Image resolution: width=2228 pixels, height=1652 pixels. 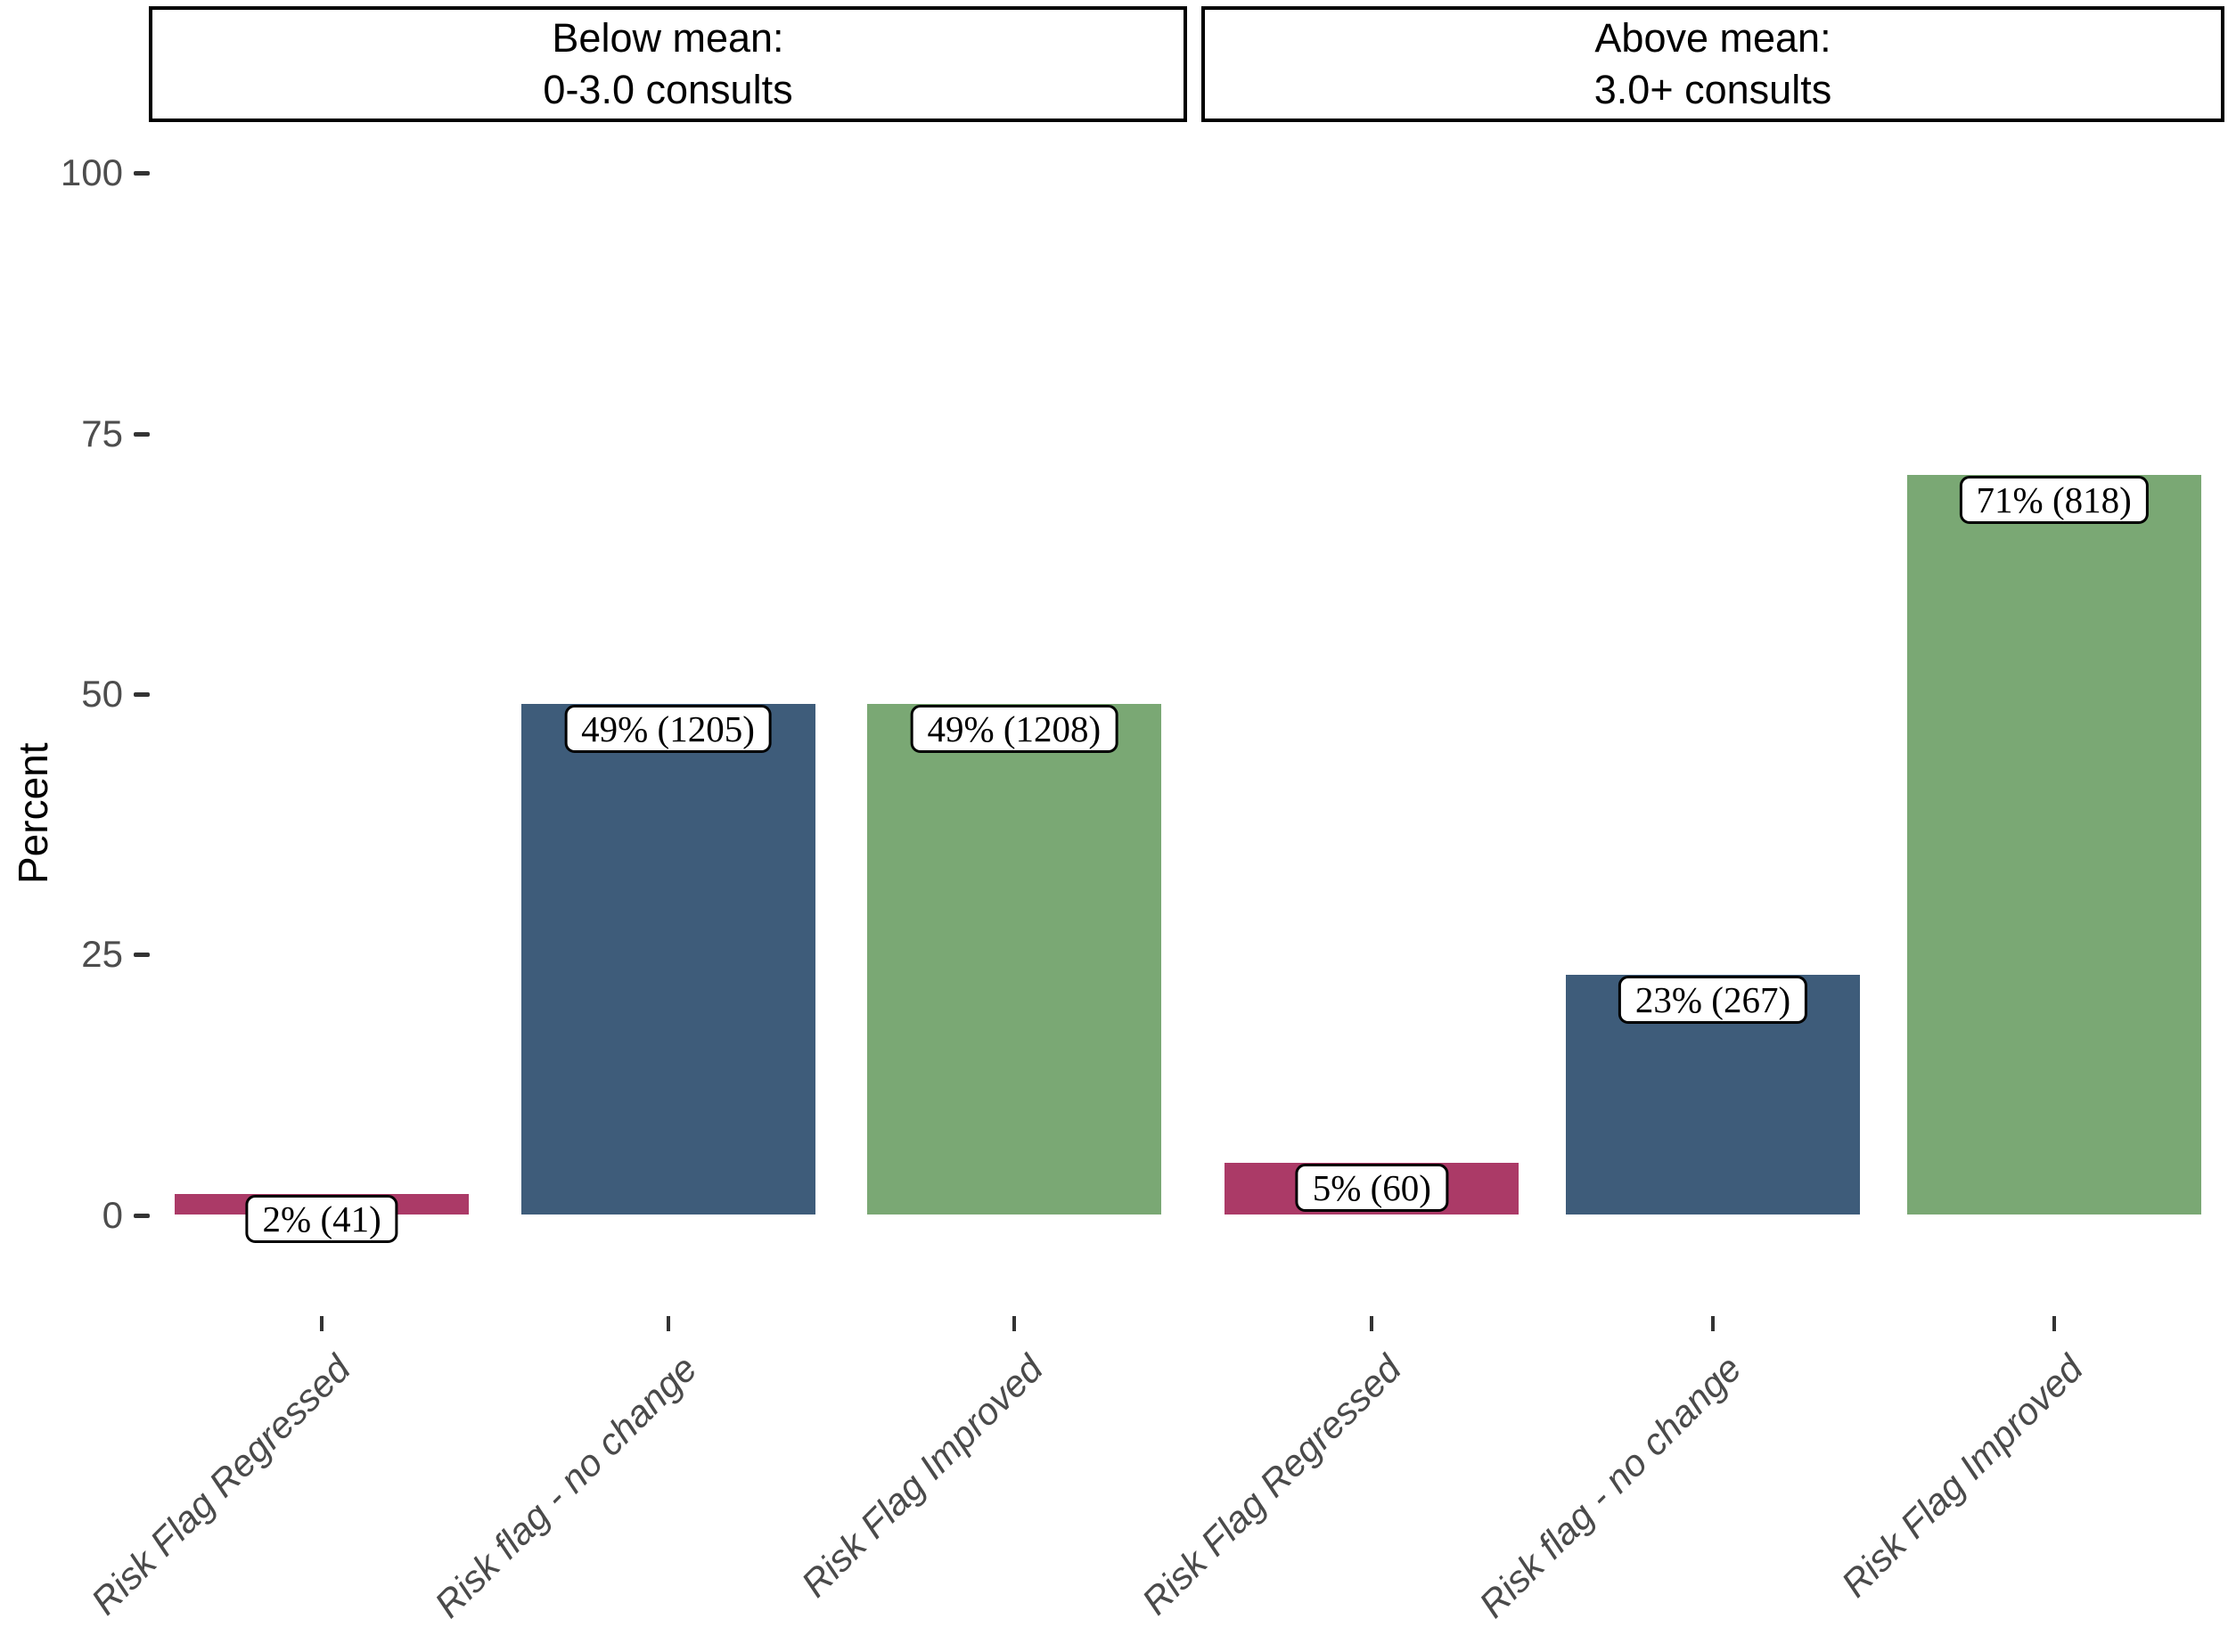 What do you see at coordinates (668, 37) in the screenshot?
I see `facet-title-line1: Below mean:` at bounding box center [668, 37].